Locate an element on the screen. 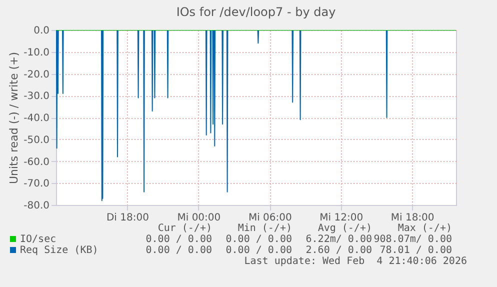  text: Max (-/+) is located at coordinates (424, 228).